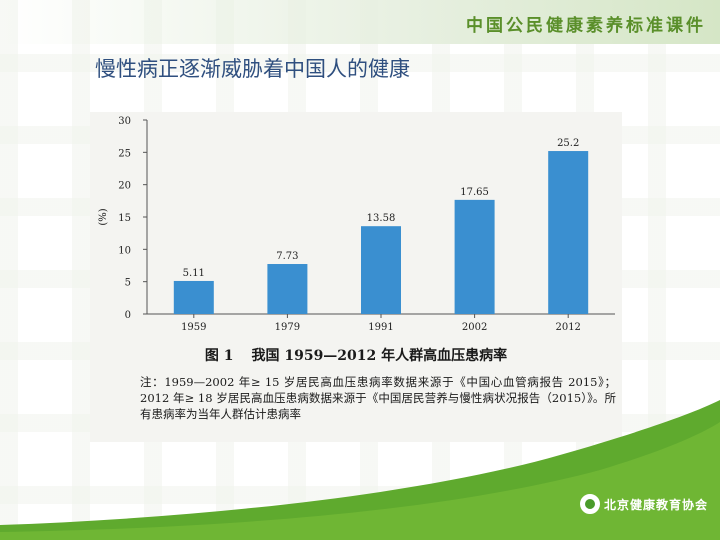  What do you see at coordinates (655, 504) in the screenshot?
I see `org-name: 北京健康教育协会` at bounding box center [655, 504].